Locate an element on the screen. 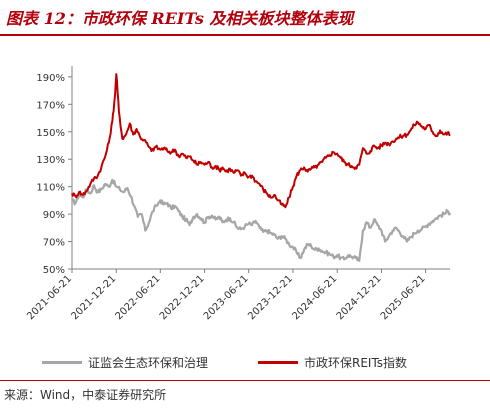  legend-swatch-gray is located at coordinates (62, 362).